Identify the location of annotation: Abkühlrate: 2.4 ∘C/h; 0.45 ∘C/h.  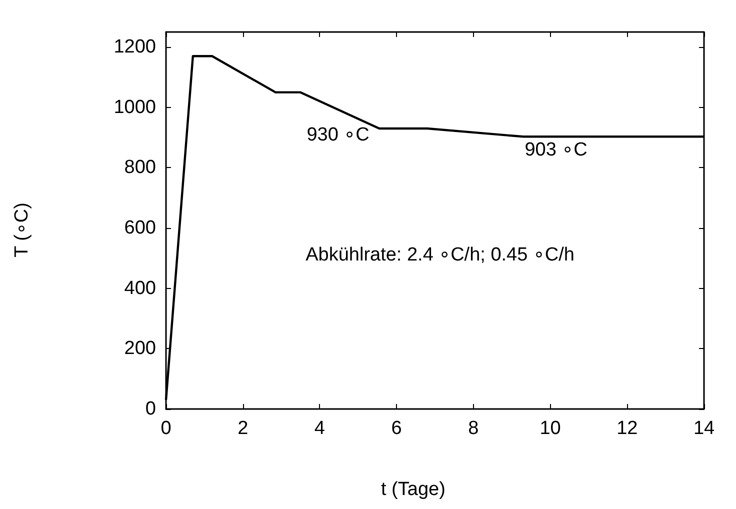
(440, 255).